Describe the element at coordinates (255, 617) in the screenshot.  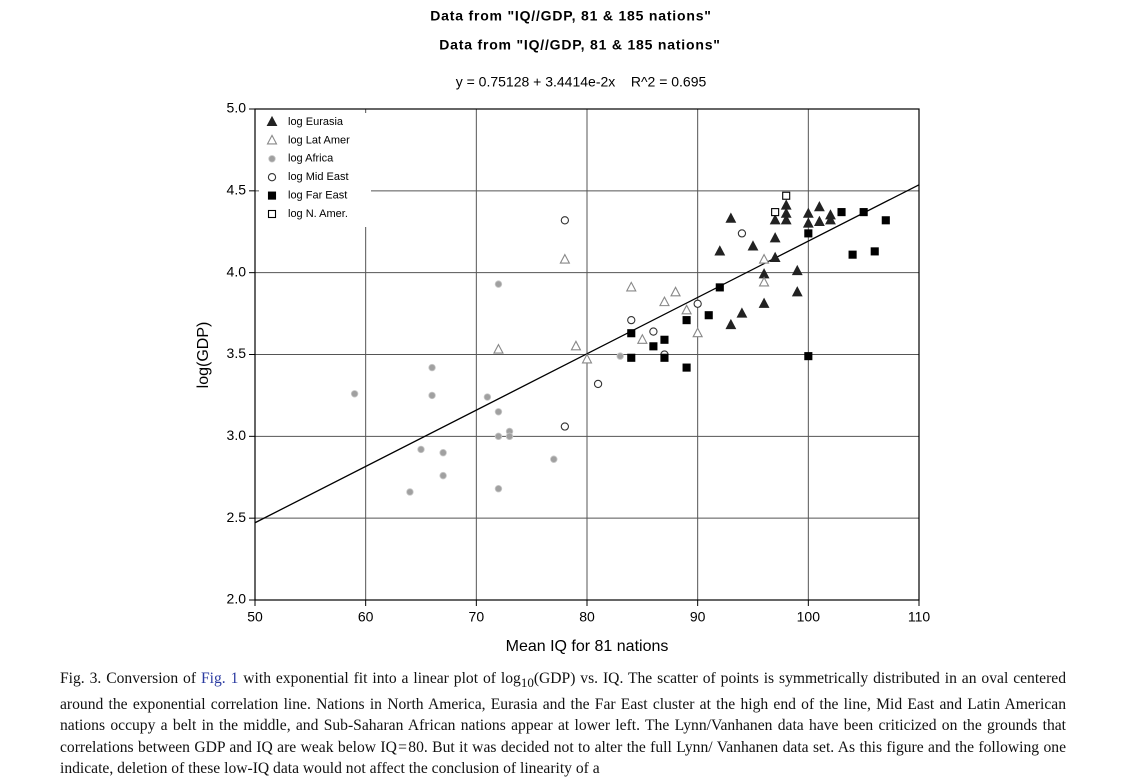
I see `x-tick-label: 50` at that location.